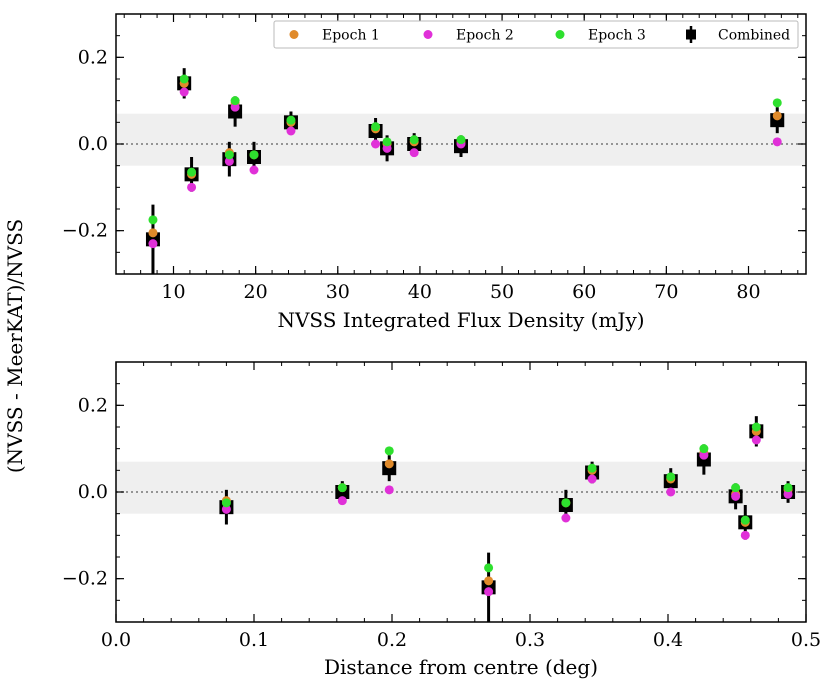  I want to click on legend-item-combined: Combined, so click(738, 35).